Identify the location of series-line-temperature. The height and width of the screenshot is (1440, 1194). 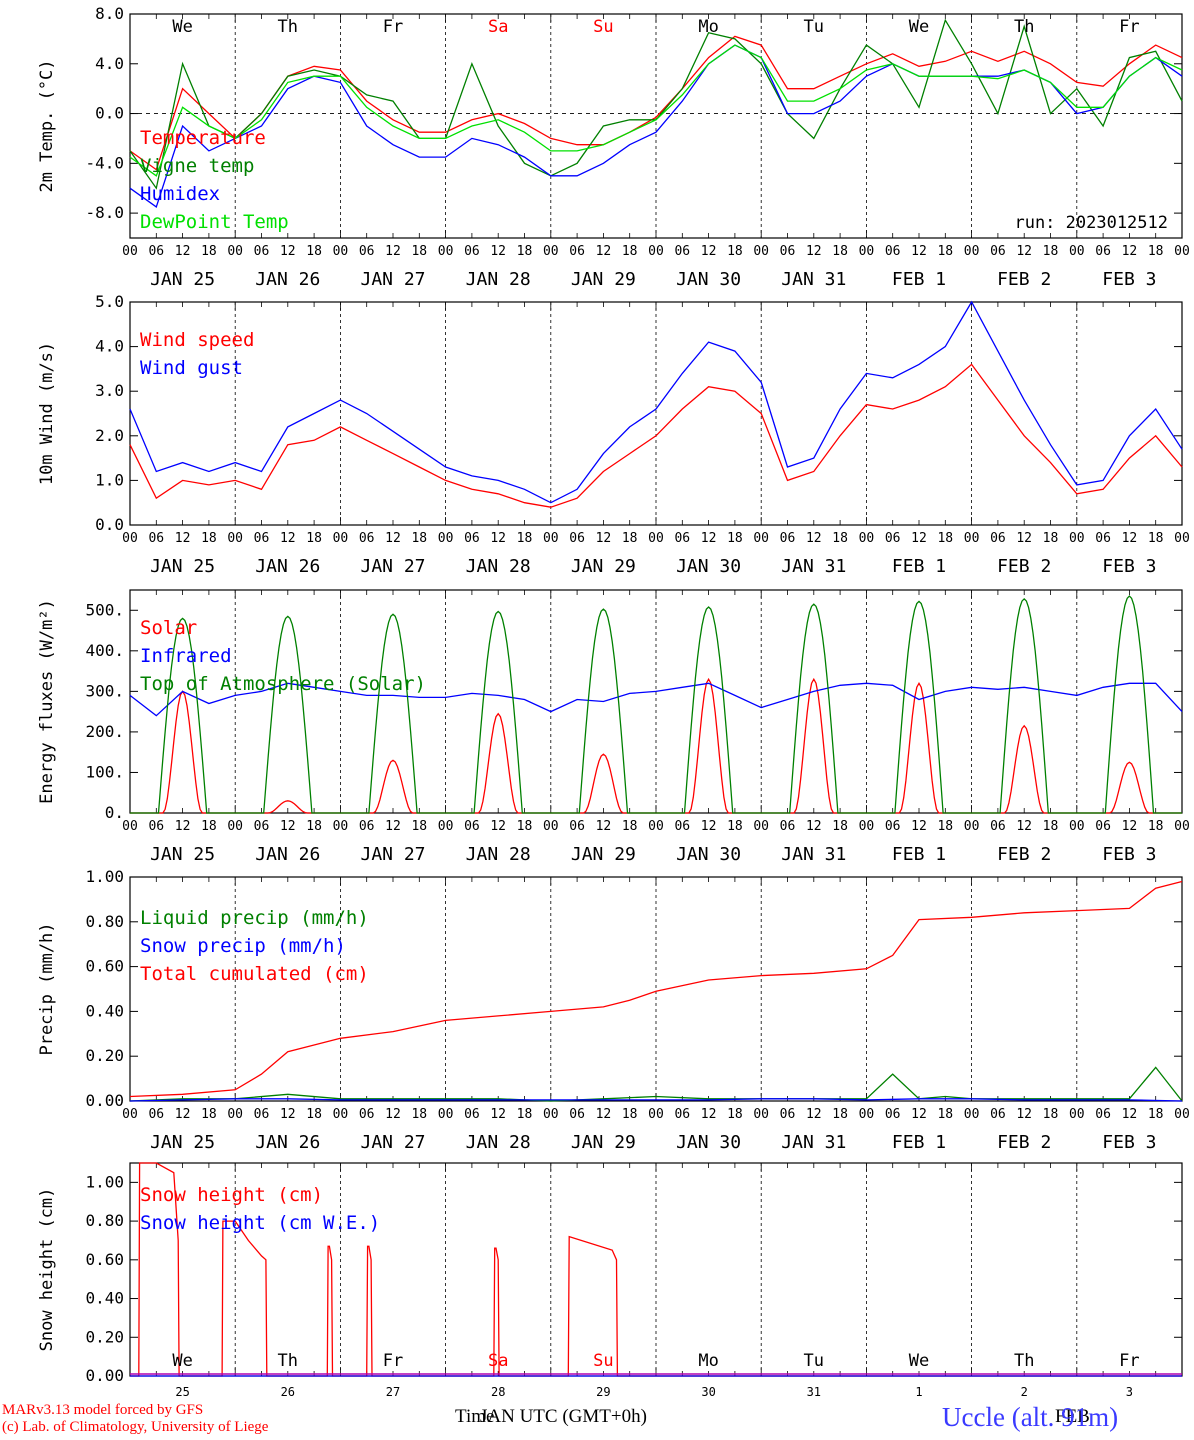
(656, 103).